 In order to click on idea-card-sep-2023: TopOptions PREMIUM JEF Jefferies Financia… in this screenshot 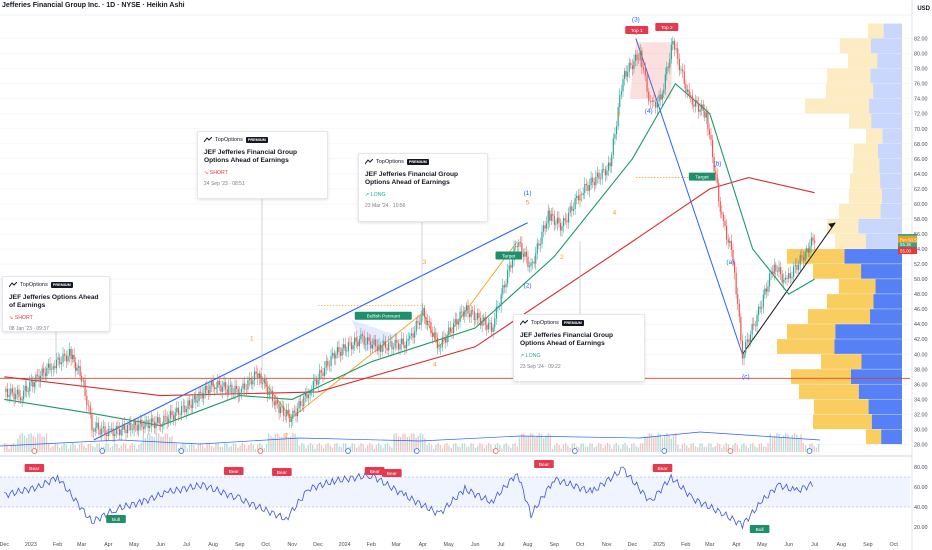, I will do `click(262, 165)`.